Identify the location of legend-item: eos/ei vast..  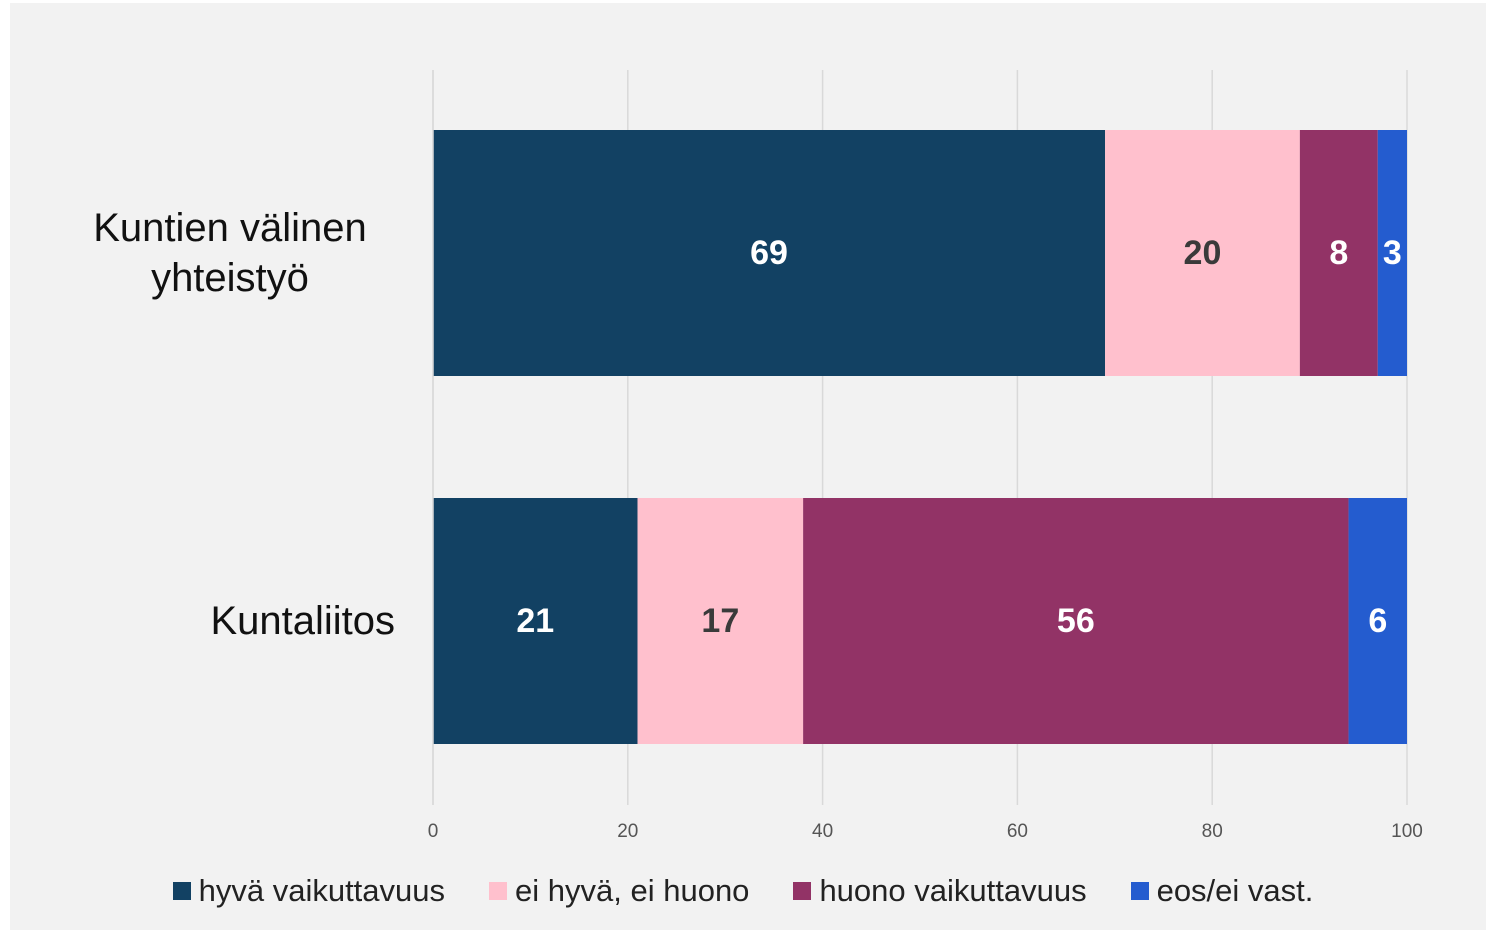
(1222, 891).